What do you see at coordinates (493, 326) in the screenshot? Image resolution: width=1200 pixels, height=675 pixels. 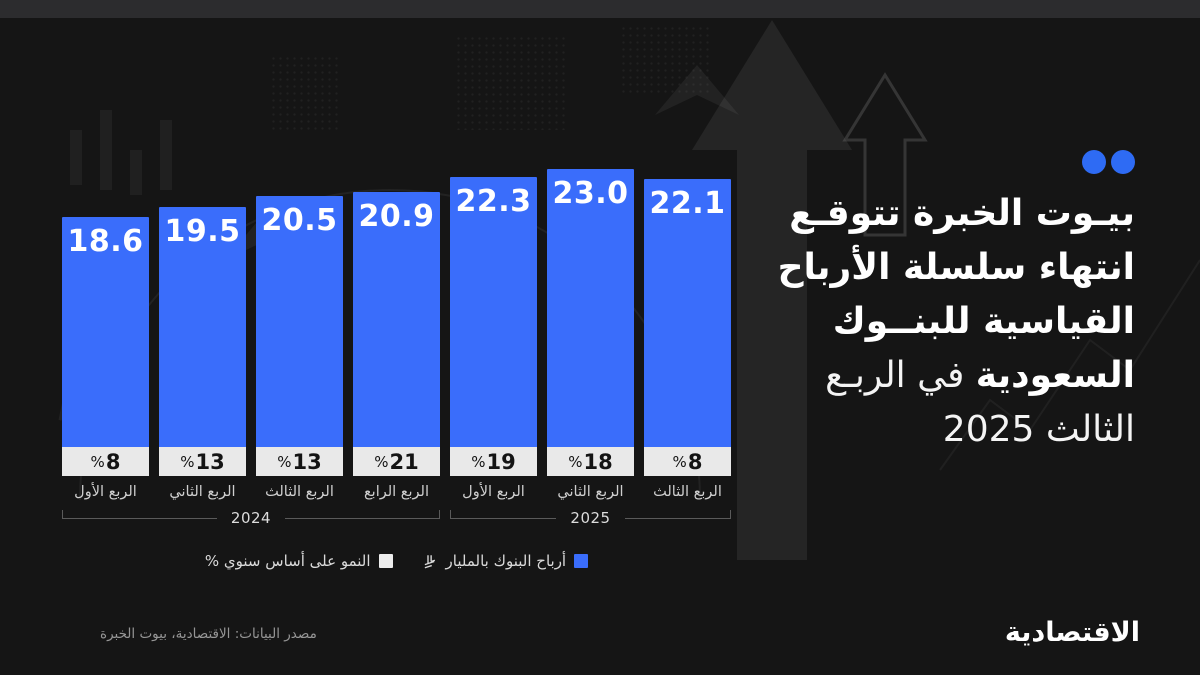 I see `bar: 22.3% 19` at bounding box center [493, 326].